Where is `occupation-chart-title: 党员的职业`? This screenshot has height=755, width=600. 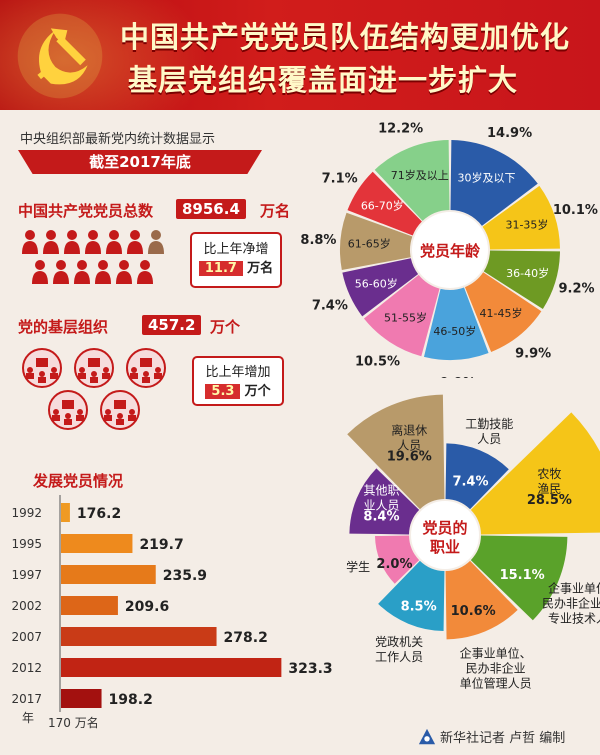 occupation-chart-title: 党员的职业 is located at coordinates (444, 537).